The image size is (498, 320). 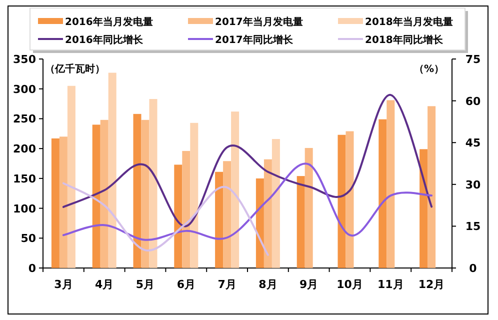 What do you see at coordinates (227, 284) in the screenshot?
I see `x-tick-label: 7月` at bounding box center [227, 284].